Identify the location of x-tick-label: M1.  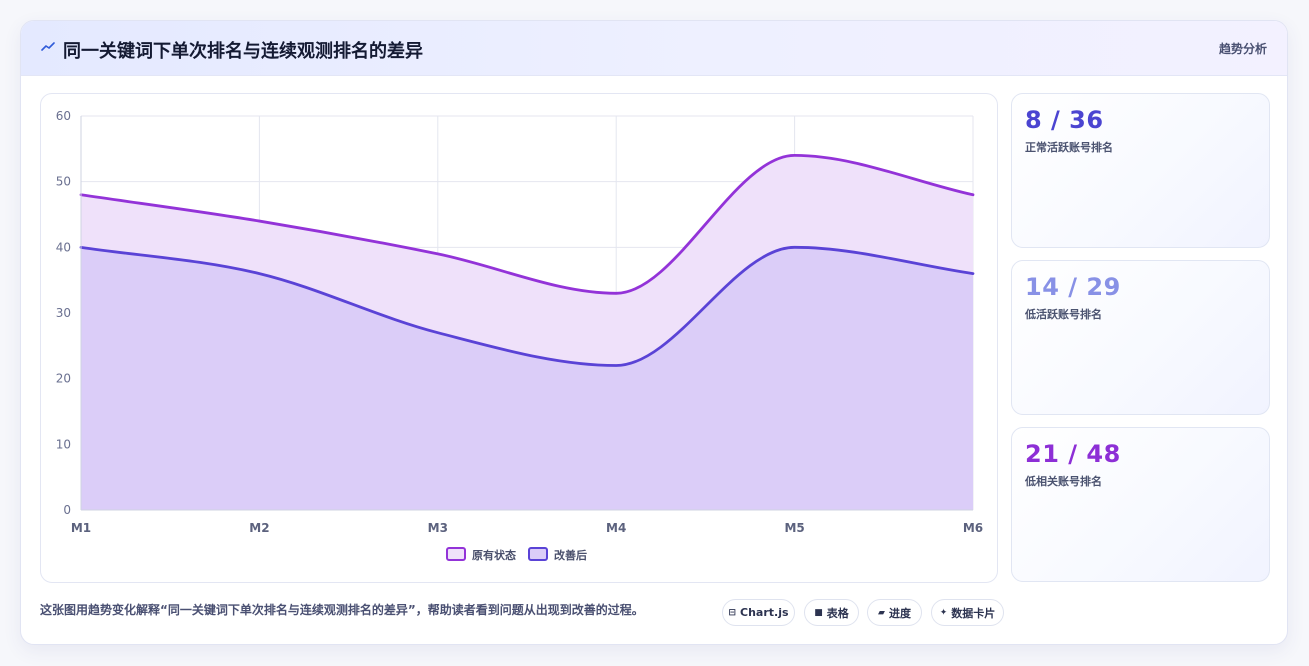
(81, 528).